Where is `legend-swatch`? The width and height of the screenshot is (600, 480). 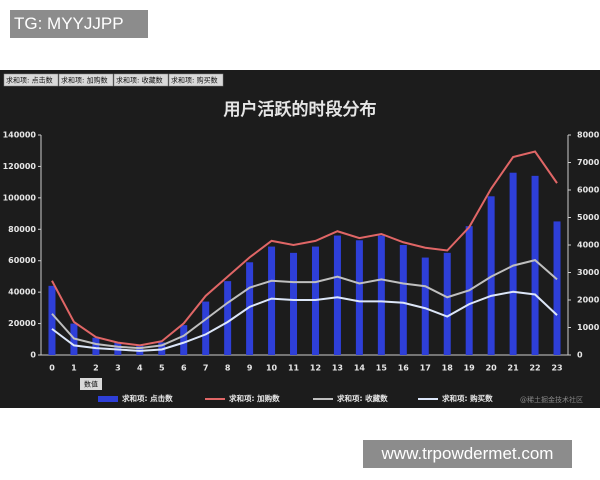
legend-swatch is located at coordinates (108, 399).